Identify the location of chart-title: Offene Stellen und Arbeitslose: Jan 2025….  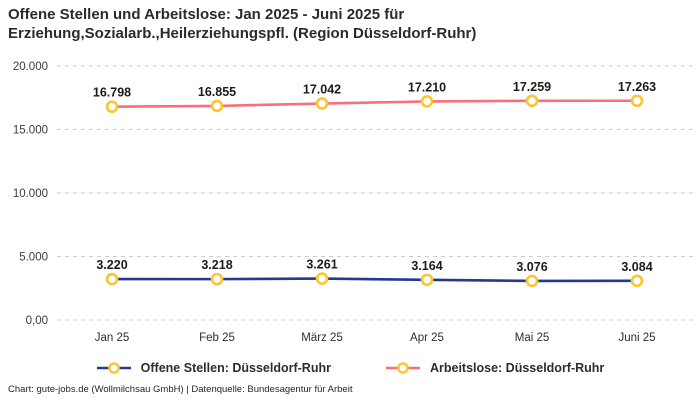
(288, 24).